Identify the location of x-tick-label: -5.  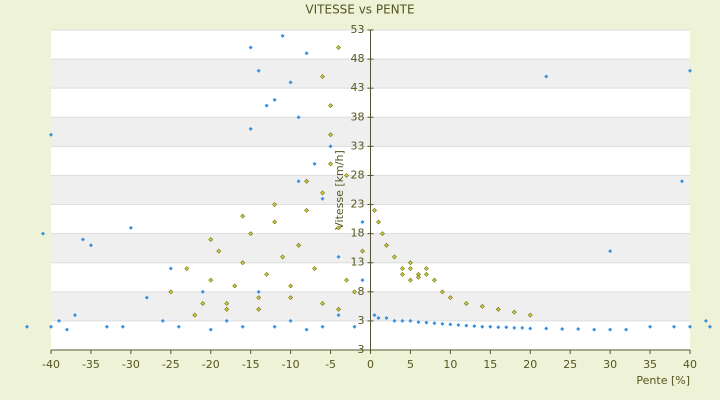
(330, 364).